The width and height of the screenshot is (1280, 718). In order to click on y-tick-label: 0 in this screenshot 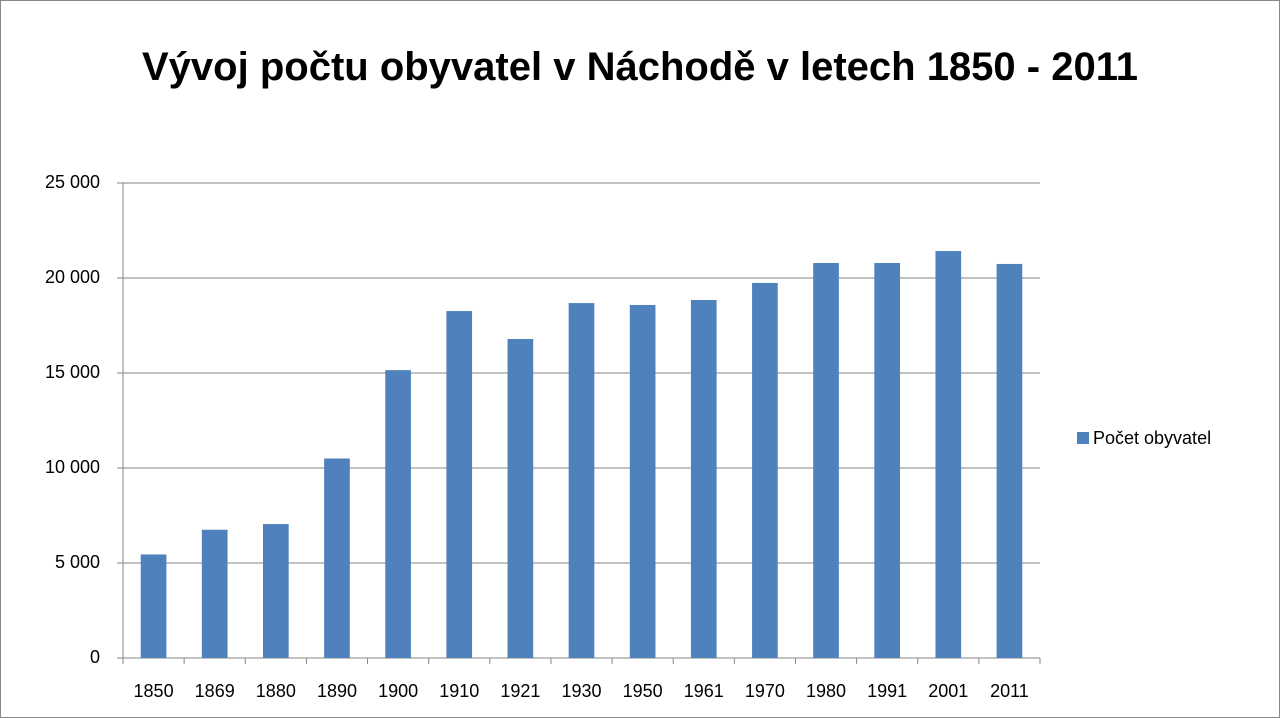, I will do `click(95, 657)`.